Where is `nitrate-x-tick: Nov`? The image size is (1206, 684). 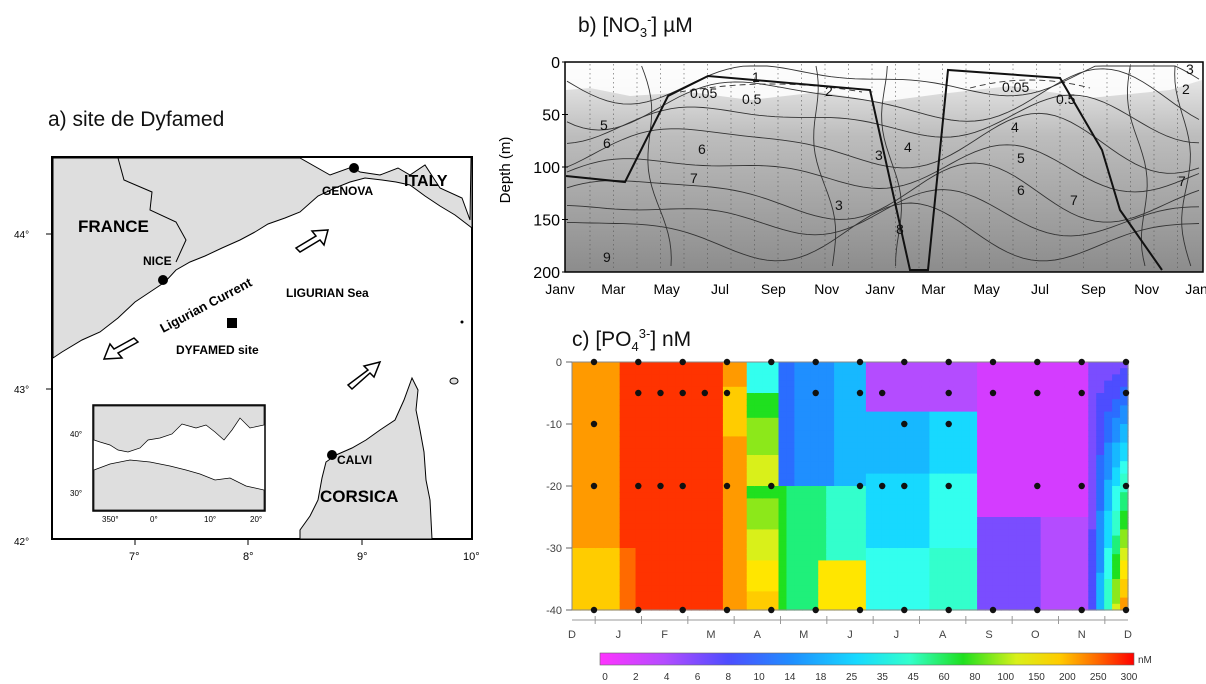 nitrate-x-tick: Nov is located at coordinates (826, 289).